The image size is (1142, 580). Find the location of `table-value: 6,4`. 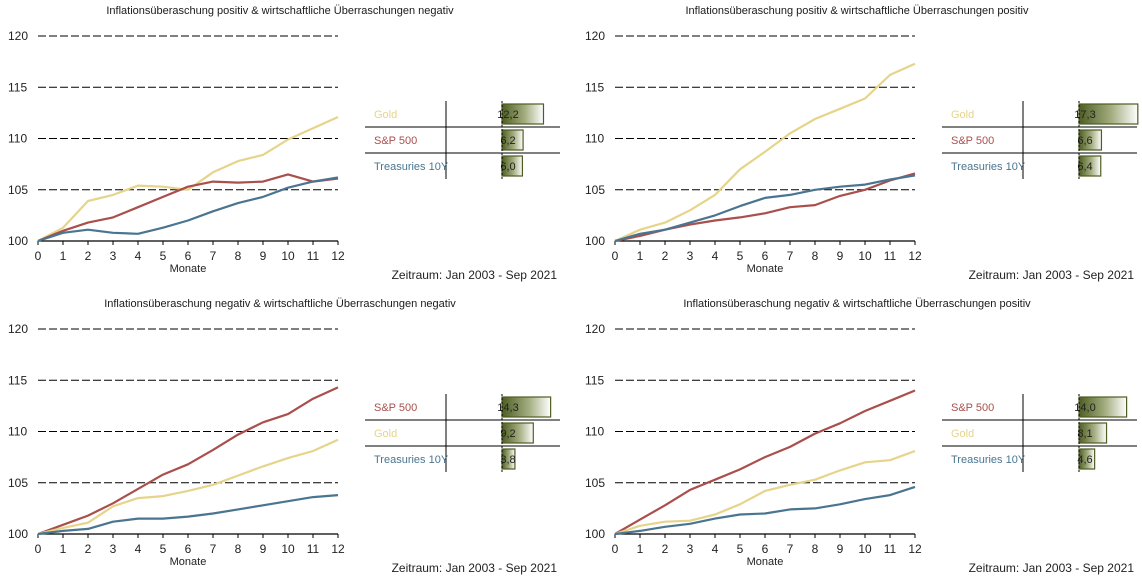

table-value: 6,4 is located at coordinates (1084, 167).